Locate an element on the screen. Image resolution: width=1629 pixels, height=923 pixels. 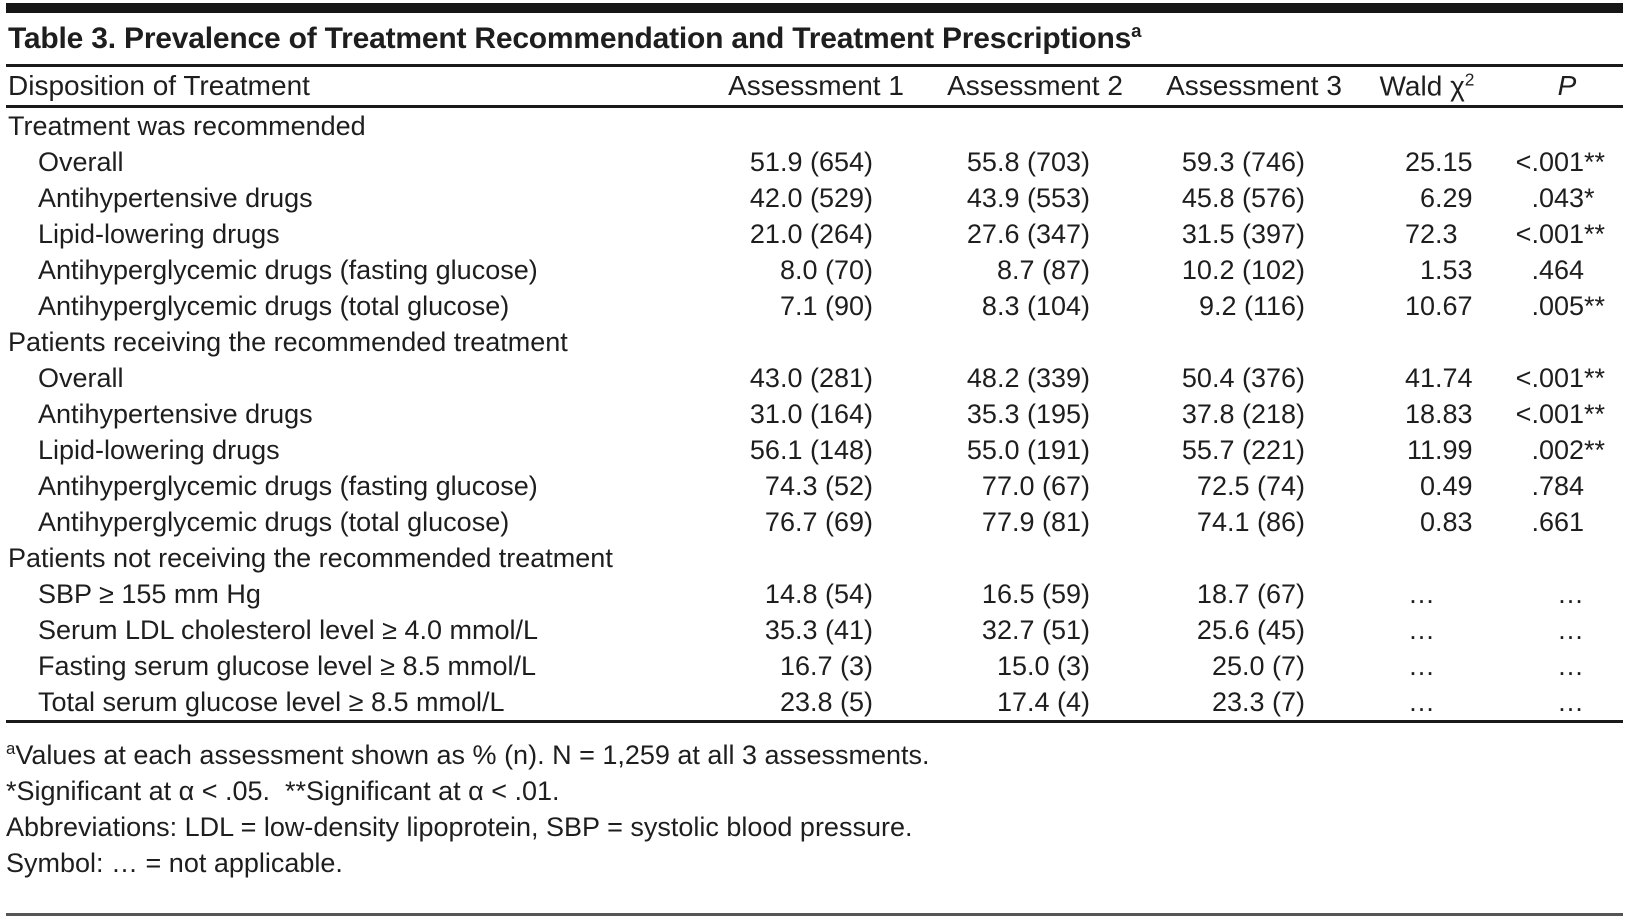
assessment1-cell: 16.7 (3) is located at coordinates (826, 666).